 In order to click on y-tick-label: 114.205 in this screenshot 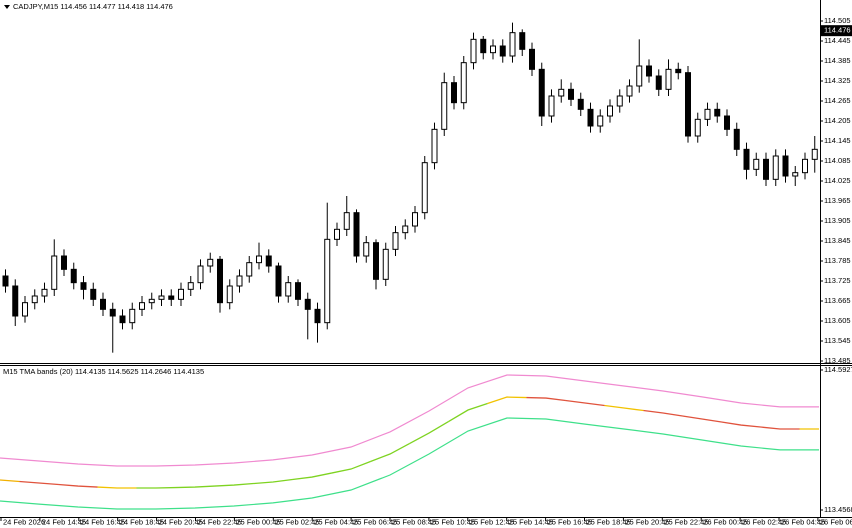, I will do `click(837, 120)`.